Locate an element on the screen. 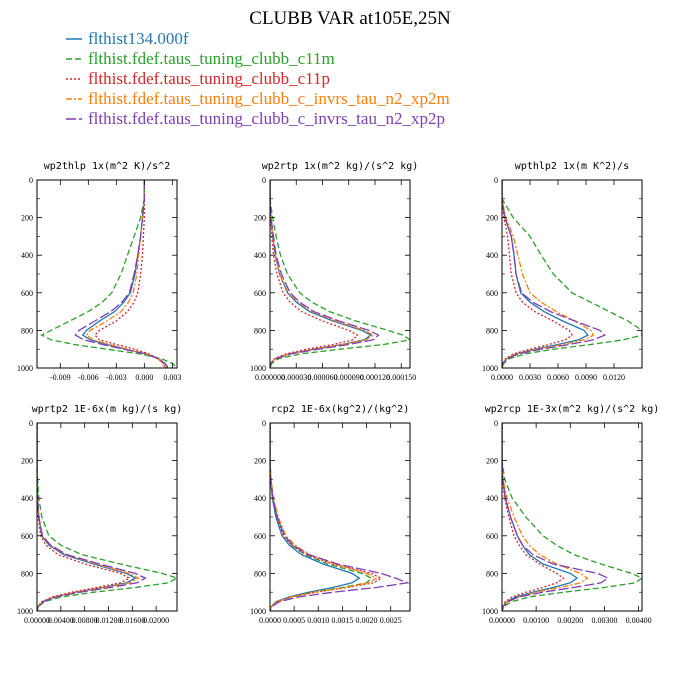 The image size is (700, 700). panel-title: wpthlp2 1x(m K^2)/s is located at coordinates (572, 166).